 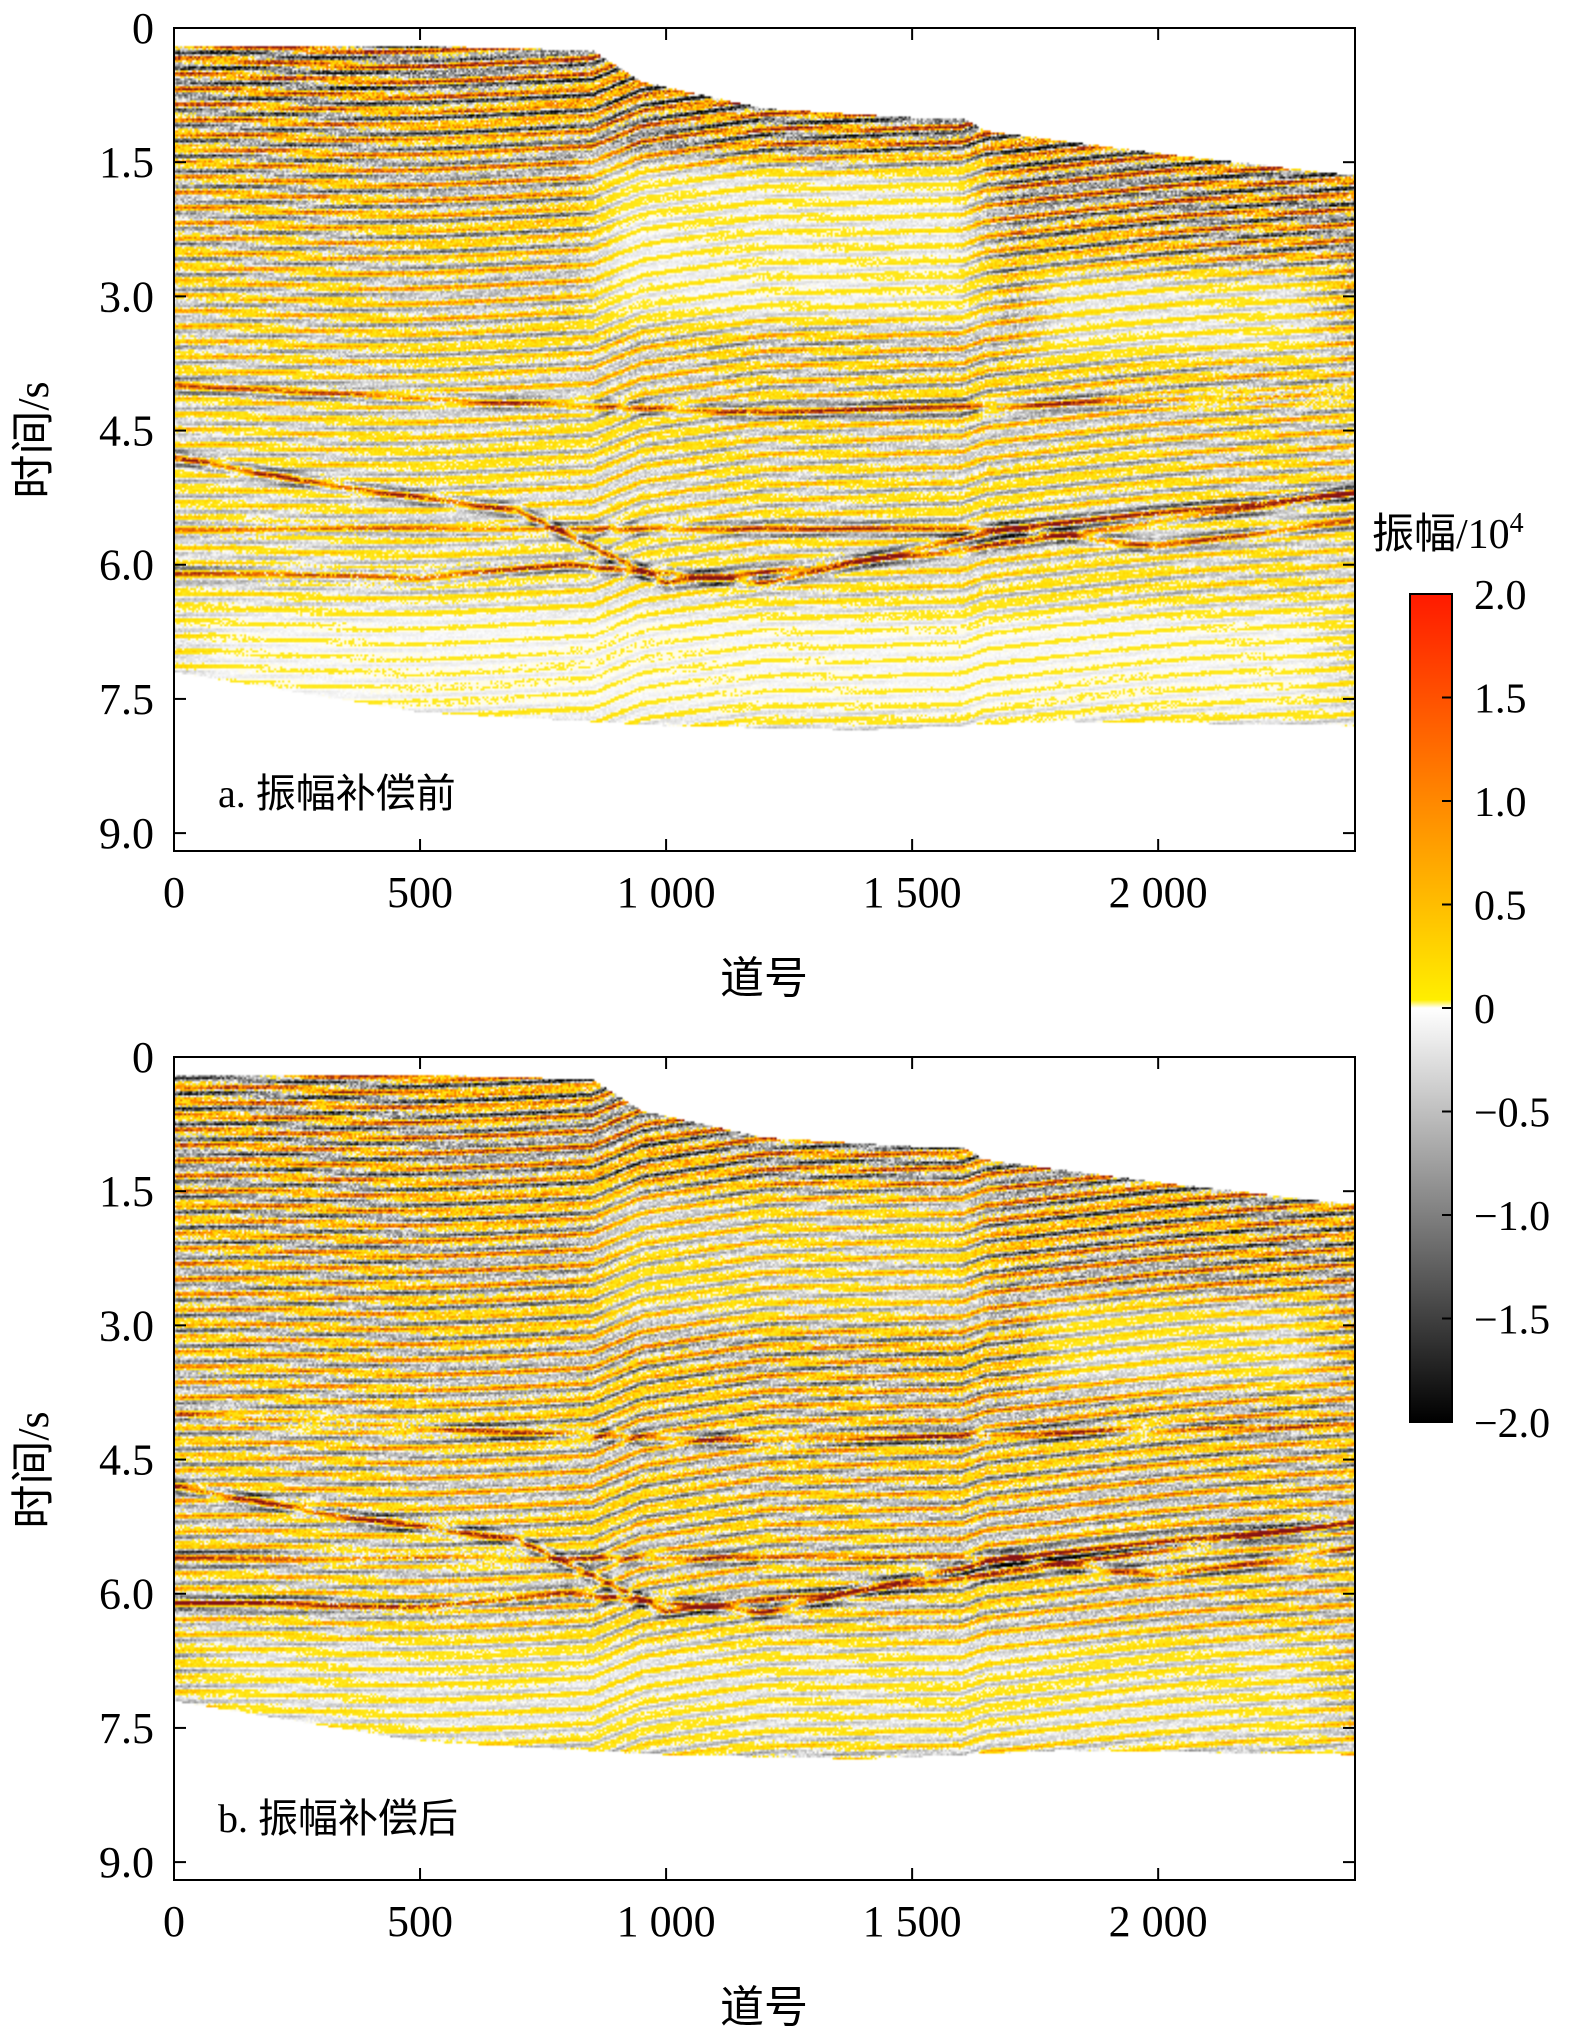 What do you see at coordinates (1517, 523) in the screenshot?
I see `colorbar-title-sup: 4` at bounding box center [1517, 523].